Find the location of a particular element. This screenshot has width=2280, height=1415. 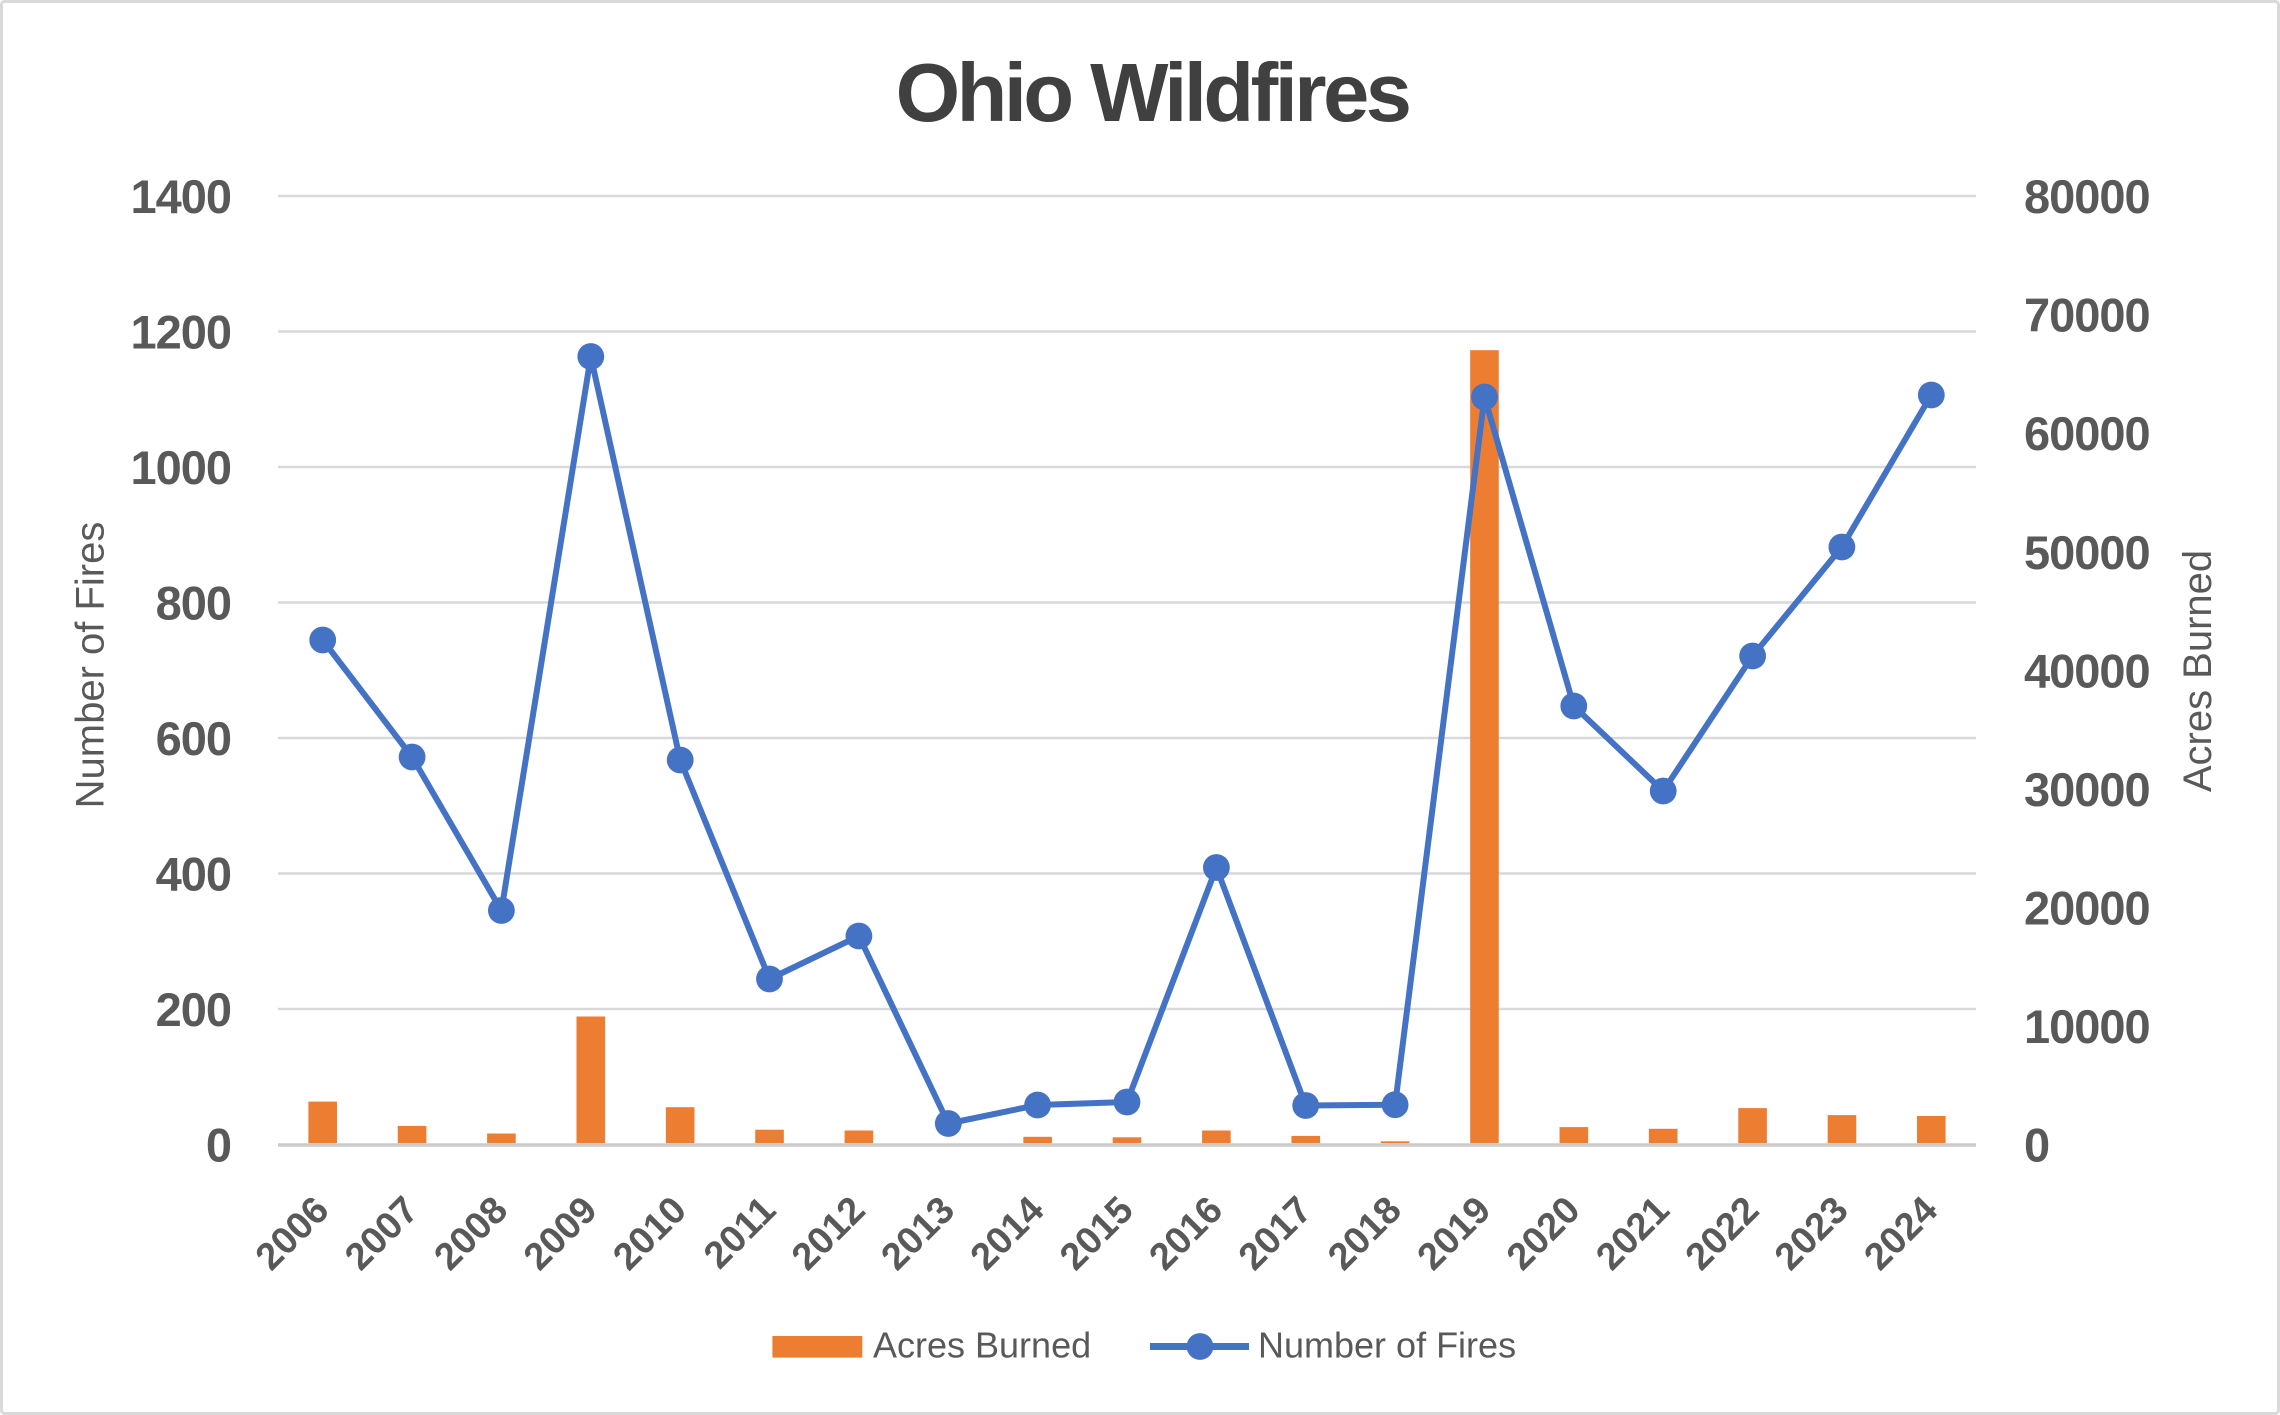

svg-text: 1400 is located at coordinates (180, 196).